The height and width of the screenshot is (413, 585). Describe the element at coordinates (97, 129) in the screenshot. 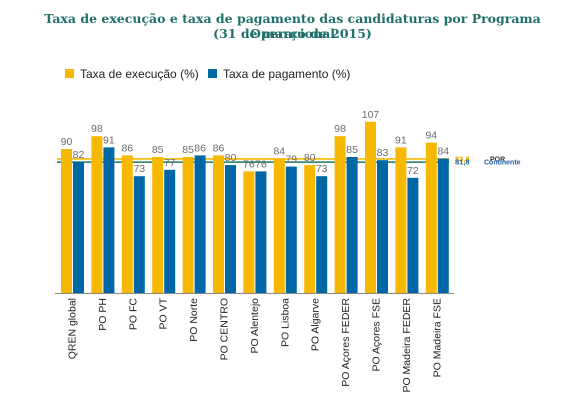

I see `value-label-execucao-2: 98` at that location.